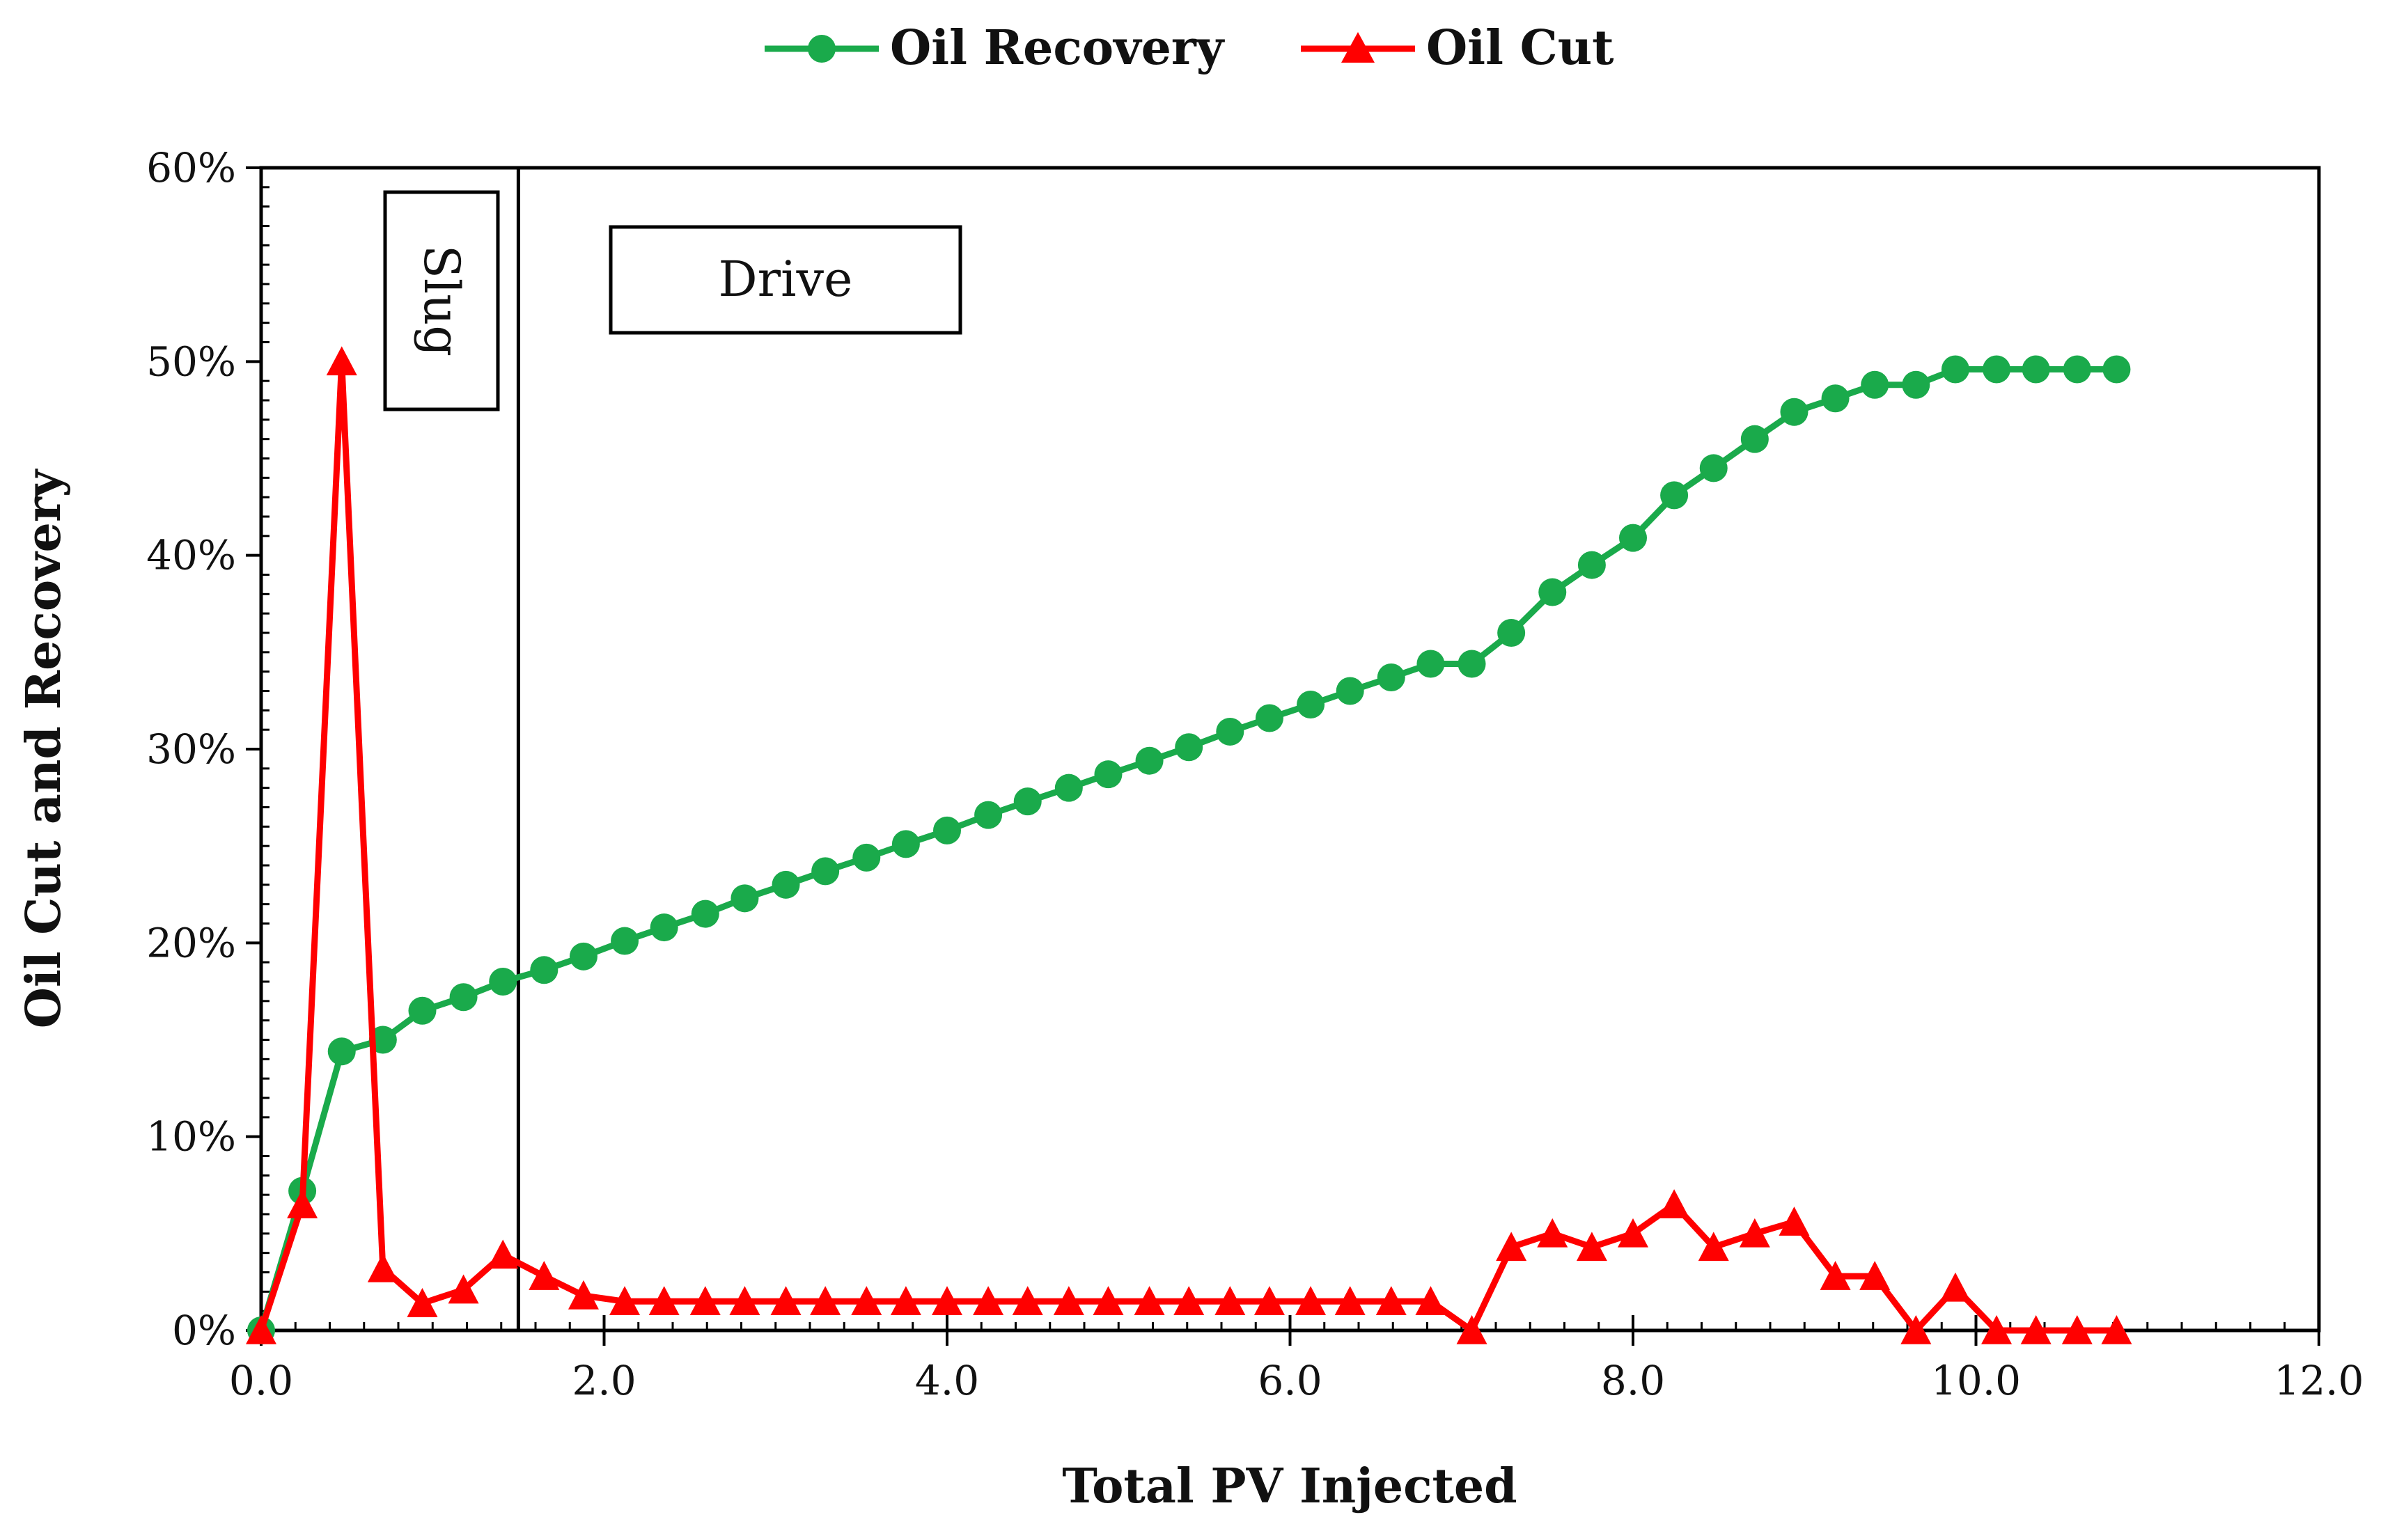 This screenshot has height=1540, width=2383. I want to click on drive-label: Drive, so click(786, 279).